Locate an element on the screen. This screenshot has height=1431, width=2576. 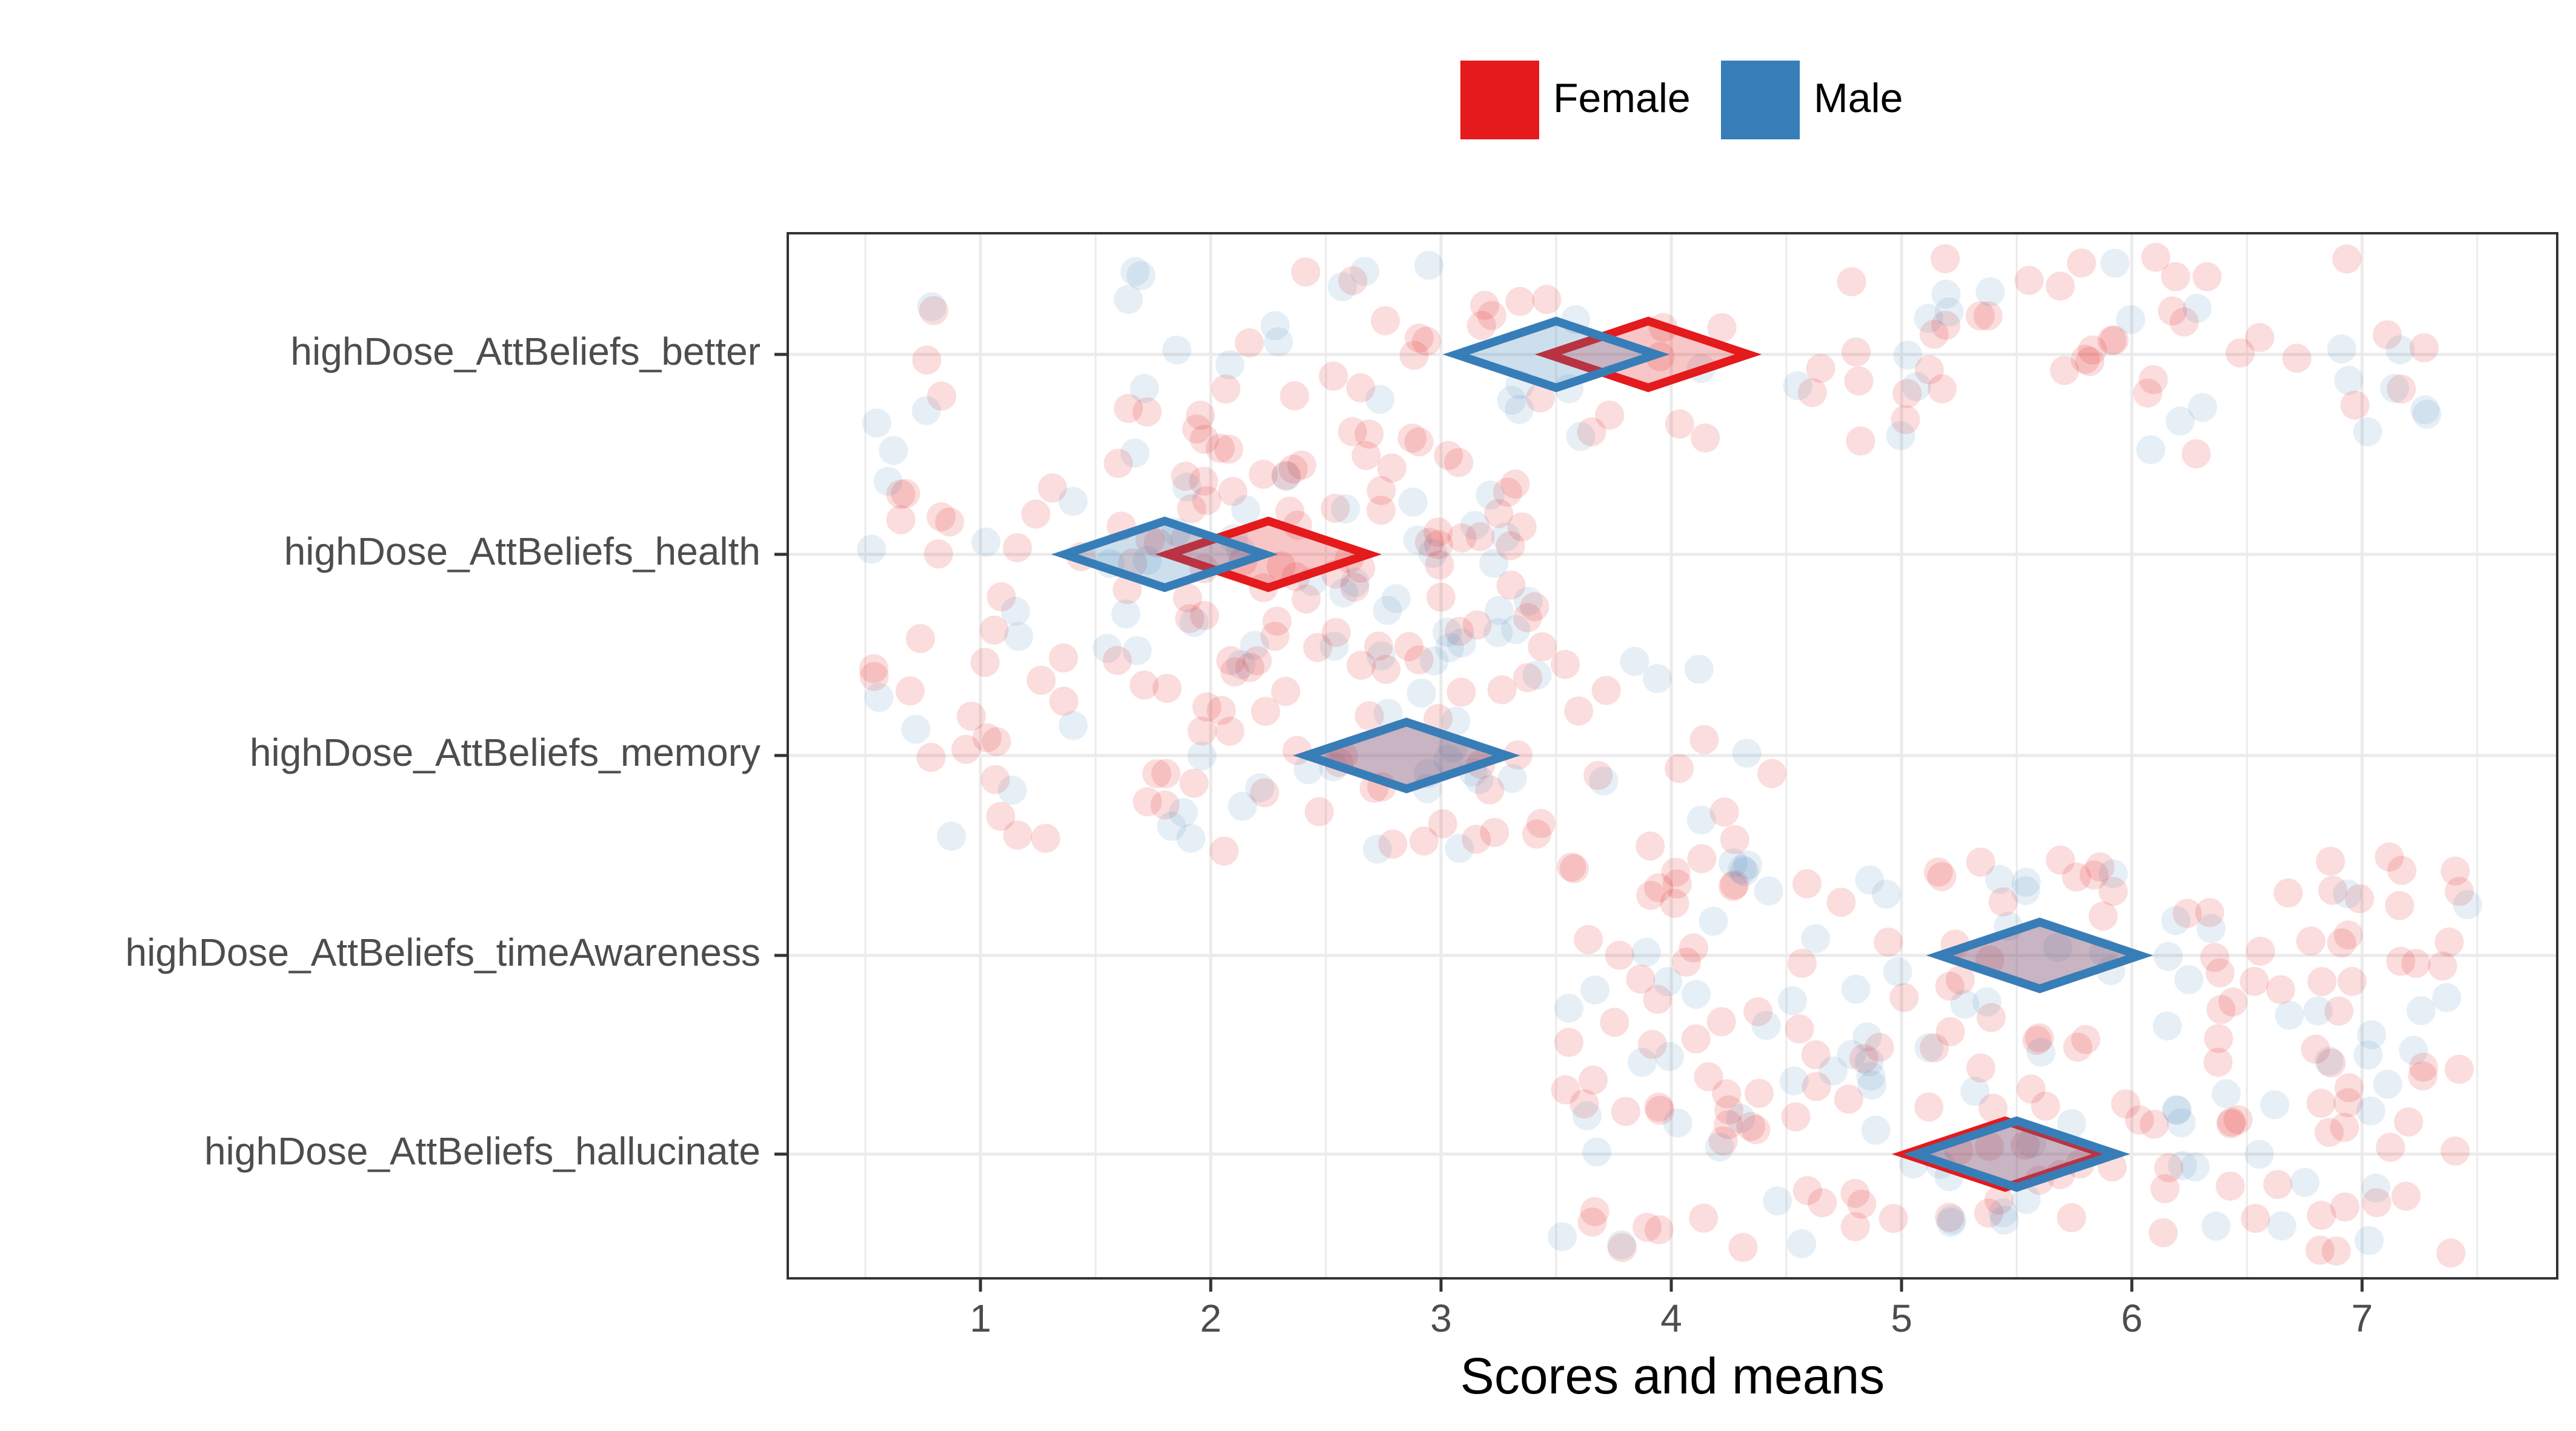
x-tick-label: 7 is located at coordinates (2362, 1319).